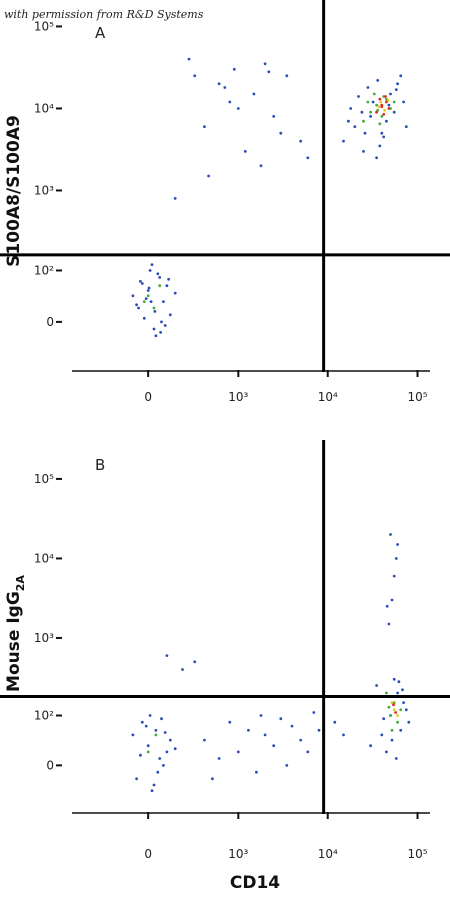 Image resolution: width=450 pixels, height=899 pixels. What do you see at coordinates (104, 14) in the screenshot?
I see `watermark: with permission from R&D Systems` at bounding box center [104, 14].